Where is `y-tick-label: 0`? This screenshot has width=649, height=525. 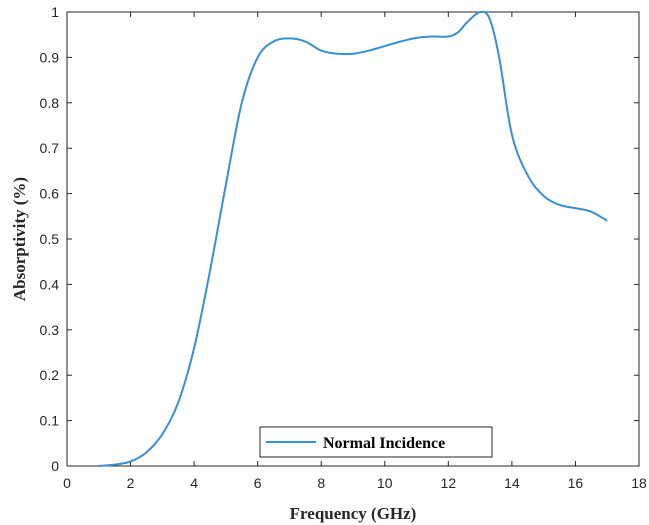
y-tick-label: 0 is located at coordinates (55, 466).